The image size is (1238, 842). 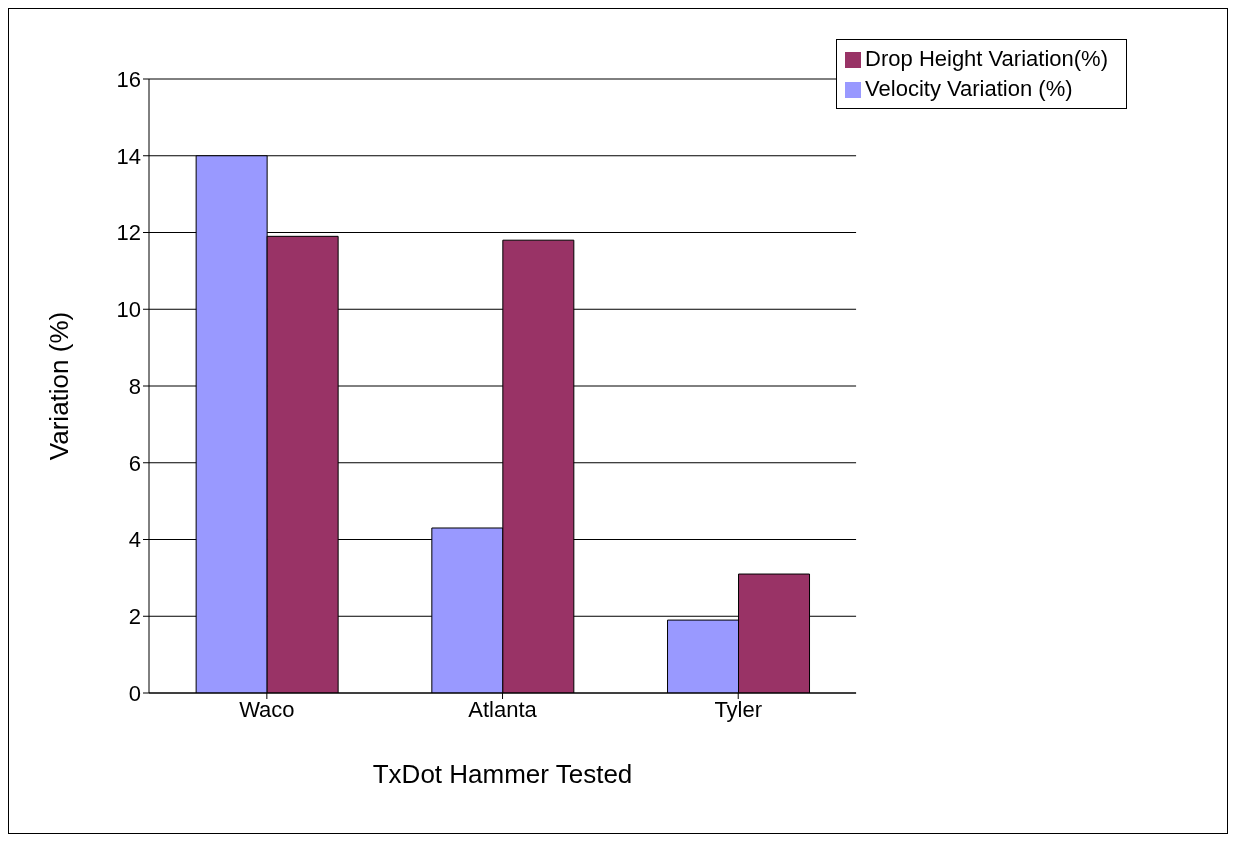 What do you see at coordinates (986, 58) in the screenshot?
I see `legend-label: Drop Height Variation(%)` at bounding box center [986, 58].